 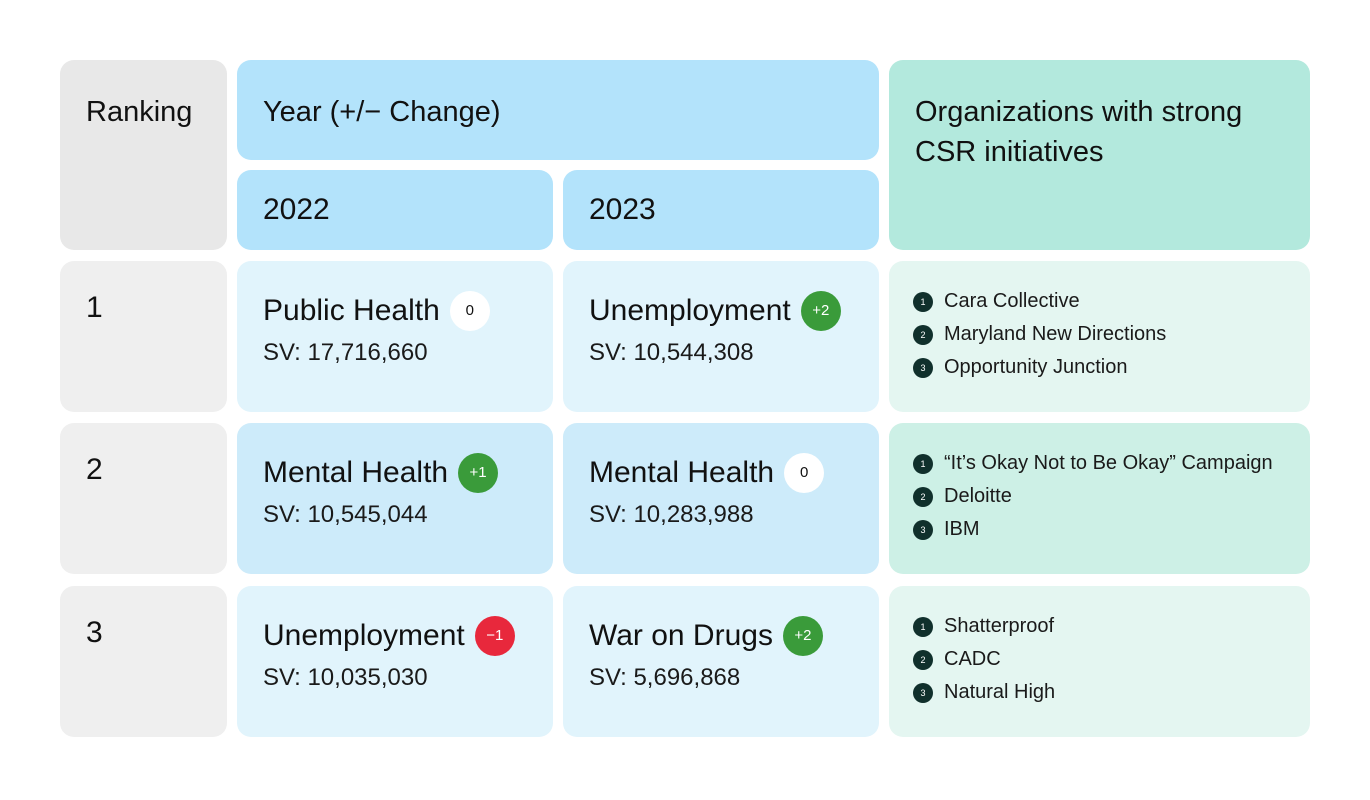 What do you see at coordinates (382, 112) in the screenshot?
I see `year-header-label: Year (+/− Change)` at bounding box center [382, 112].